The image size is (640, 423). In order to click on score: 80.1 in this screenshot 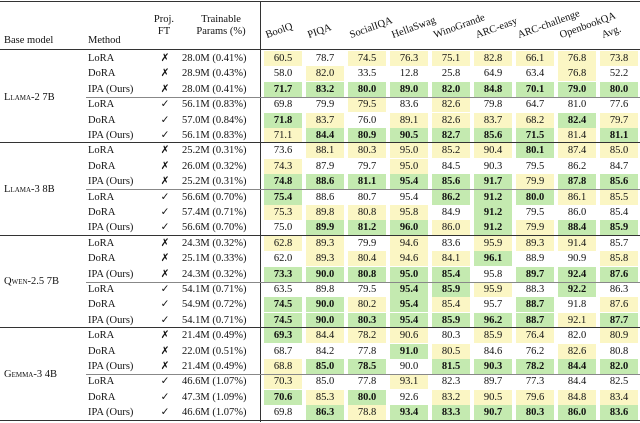, I will do `click(535, 151)`.